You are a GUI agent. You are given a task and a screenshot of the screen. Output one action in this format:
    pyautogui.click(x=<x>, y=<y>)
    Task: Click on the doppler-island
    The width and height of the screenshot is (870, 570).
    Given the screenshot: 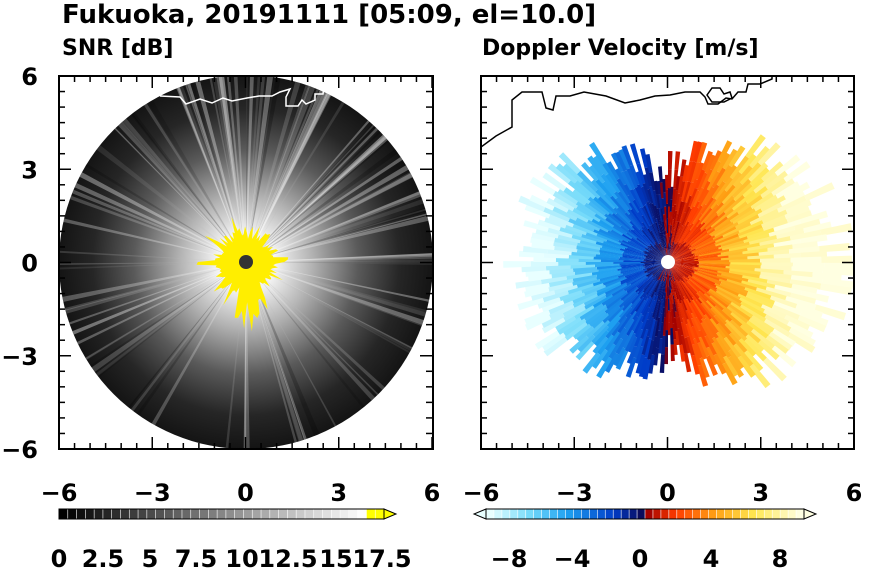 What is the action you would take?
    pyautogui.click(x=719, y=95)
    